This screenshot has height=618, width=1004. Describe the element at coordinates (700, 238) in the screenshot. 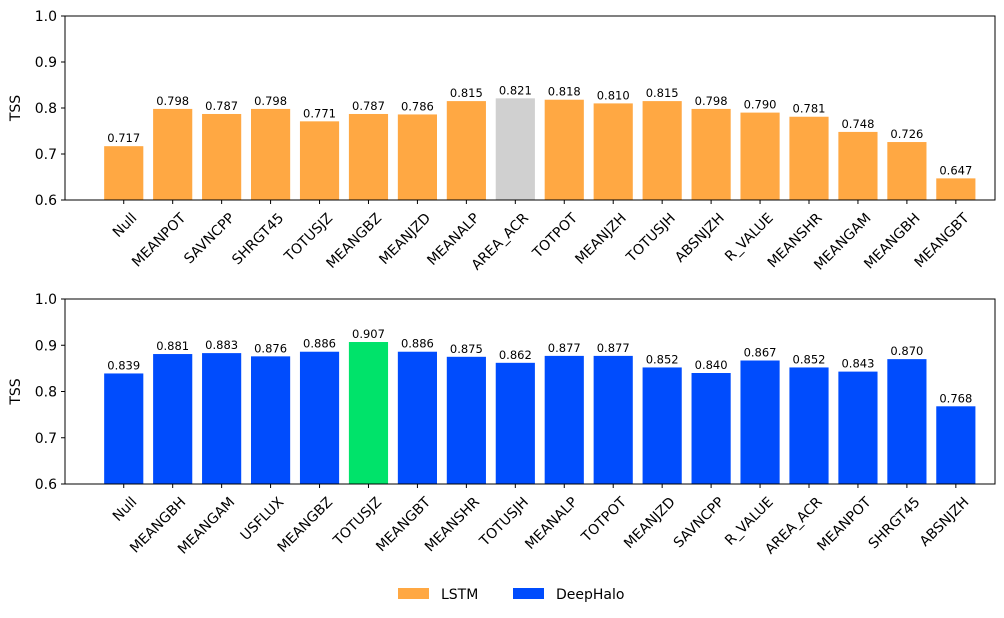

I see `lstm-x-tick-label: ABSNJZH` at that location.